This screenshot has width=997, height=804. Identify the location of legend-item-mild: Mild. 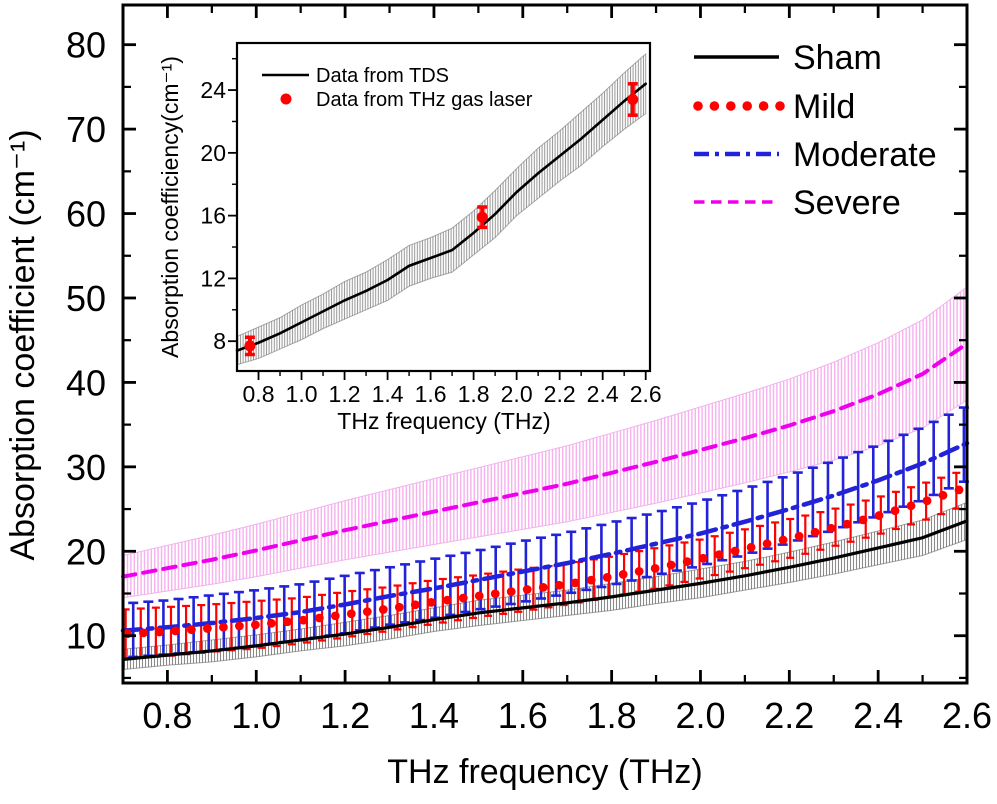
(774, 107).